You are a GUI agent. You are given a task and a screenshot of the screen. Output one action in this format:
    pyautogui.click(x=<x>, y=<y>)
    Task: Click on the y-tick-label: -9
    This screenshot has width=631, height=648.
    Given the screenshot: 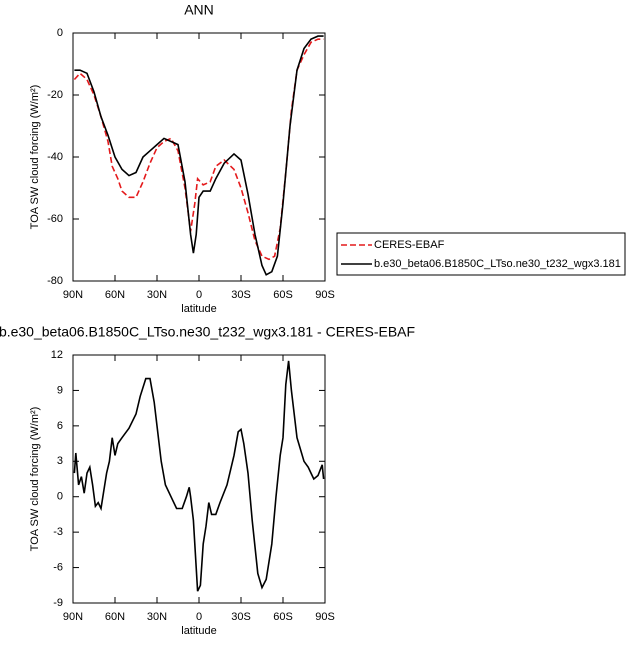 What is the action you would take?
    pyautogui.click(x=58, y=603)
    